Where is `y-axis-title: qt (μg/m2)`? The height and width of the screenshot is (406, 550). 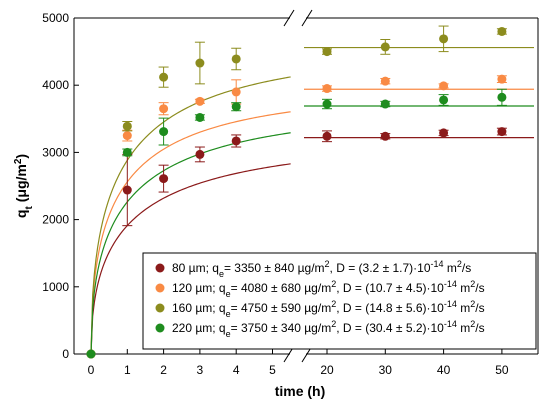 y-axis-title: qt (μg/m2) is located at coordinates (24, 186).